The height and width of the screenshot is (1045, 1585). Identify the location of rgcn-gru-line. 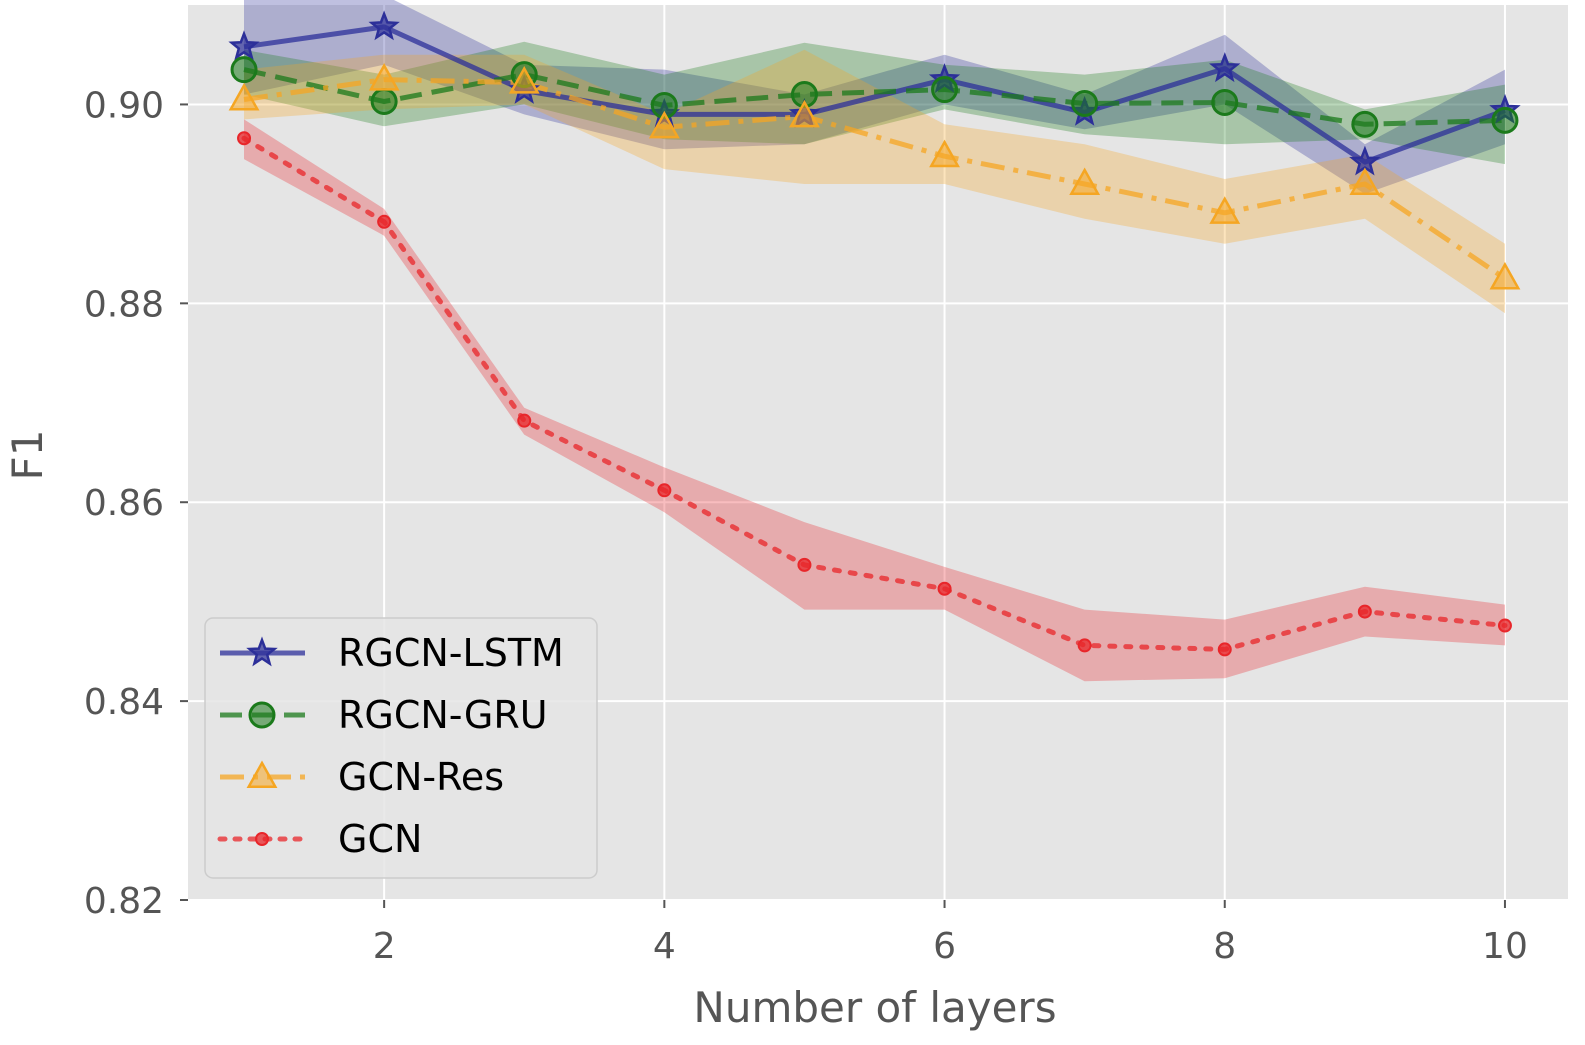
(874, 97).